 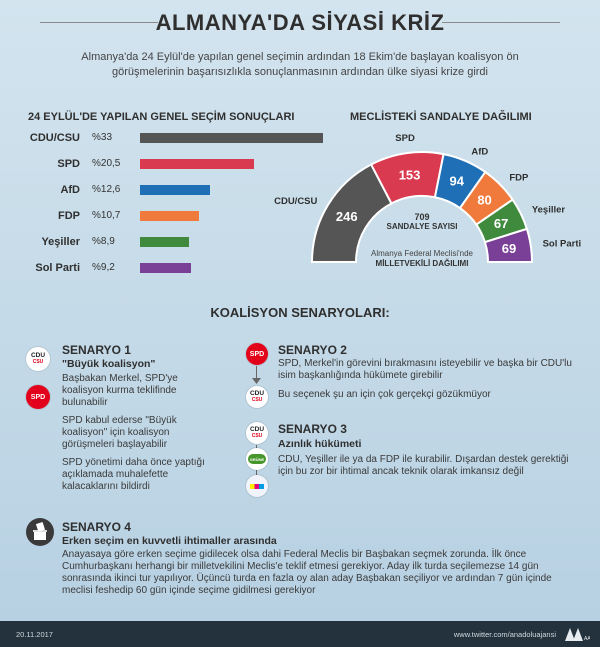 I want to click on title-rule-left, so click(x=99, y=22).